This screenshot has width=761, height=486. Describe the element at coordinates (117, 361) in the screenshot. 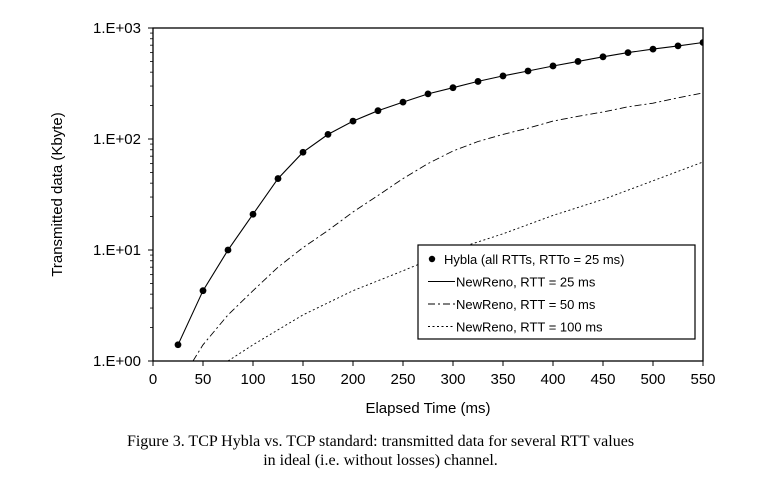

I see `y-tick-label: 1.E+00` at that location.